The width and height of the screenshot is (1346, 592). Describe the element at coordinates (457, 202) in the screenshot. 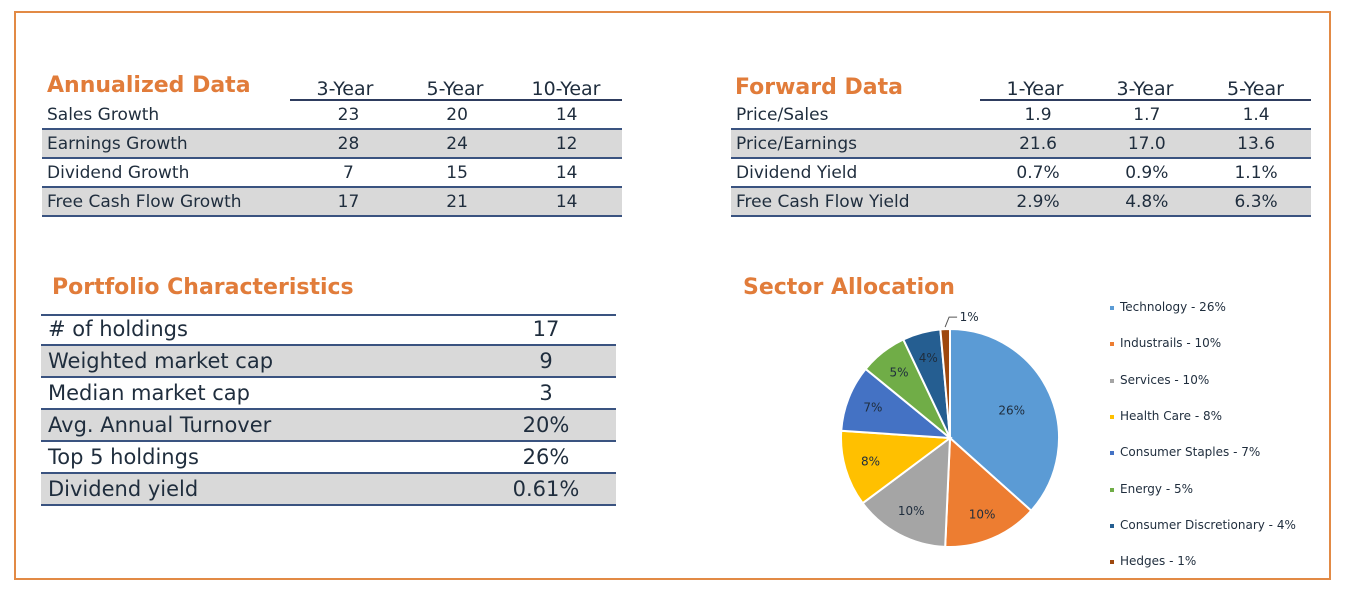

I see `cell-value: 21` at that location.